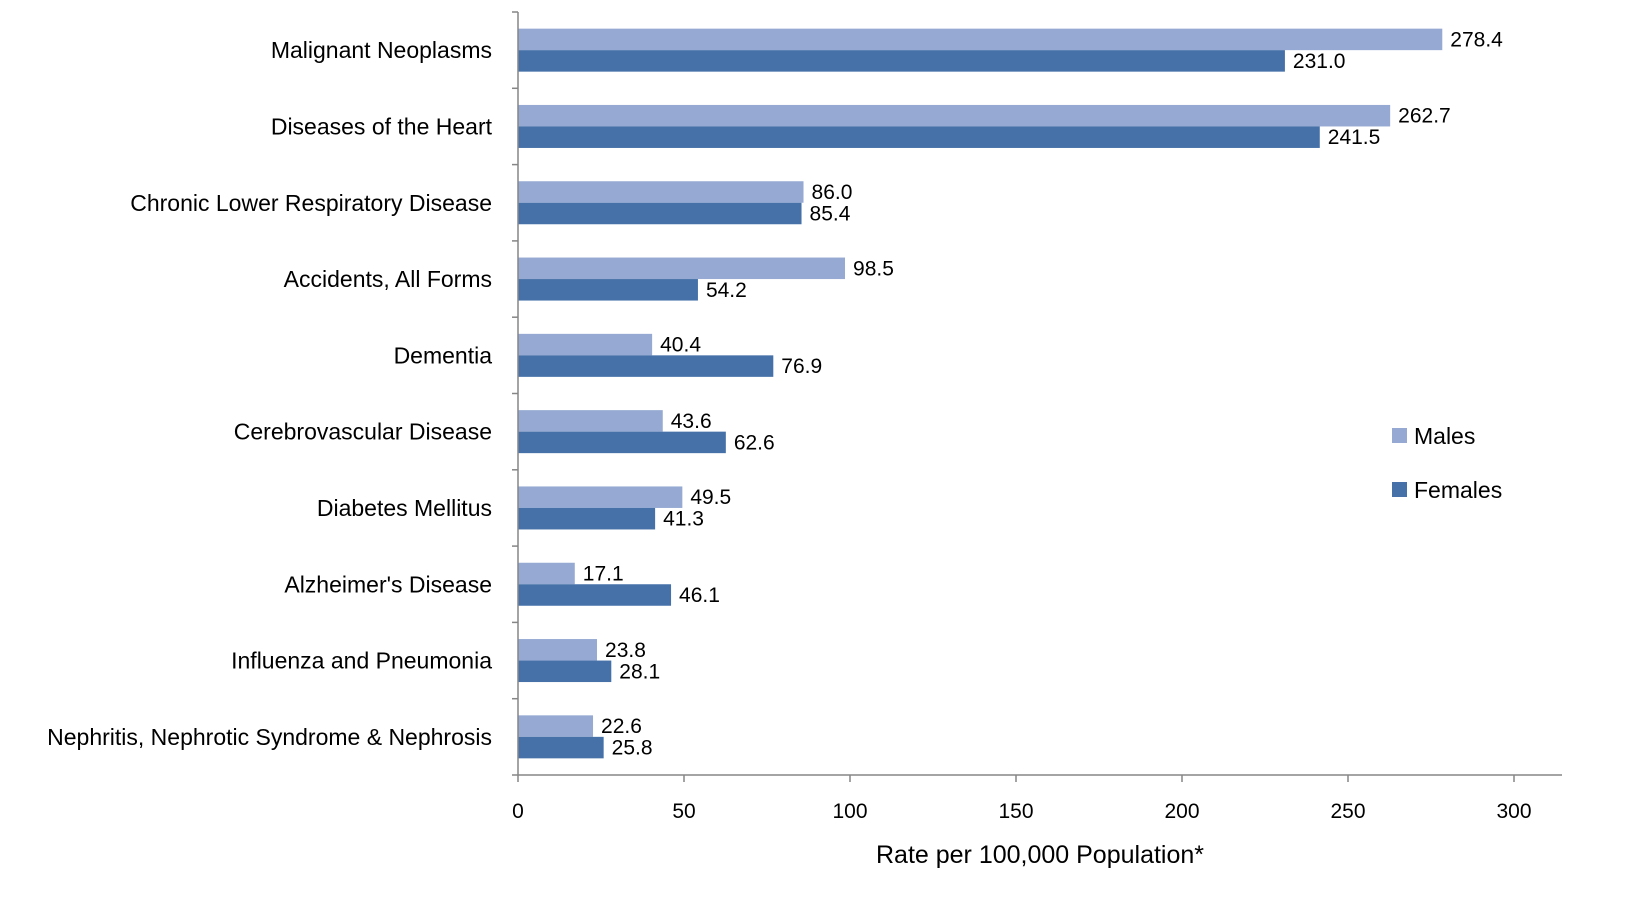 The width and height of the screenshot is (1629, 906). I want to click on data-label-males: 43.6, so click(691, 421).